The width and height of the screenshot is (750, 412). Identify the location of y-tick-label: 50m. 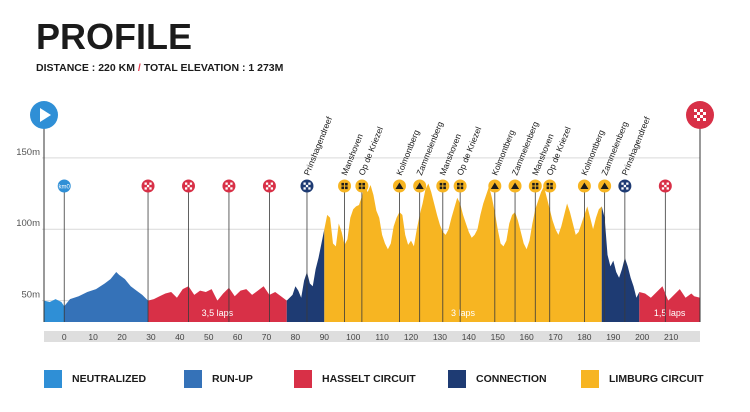
(31, 295).